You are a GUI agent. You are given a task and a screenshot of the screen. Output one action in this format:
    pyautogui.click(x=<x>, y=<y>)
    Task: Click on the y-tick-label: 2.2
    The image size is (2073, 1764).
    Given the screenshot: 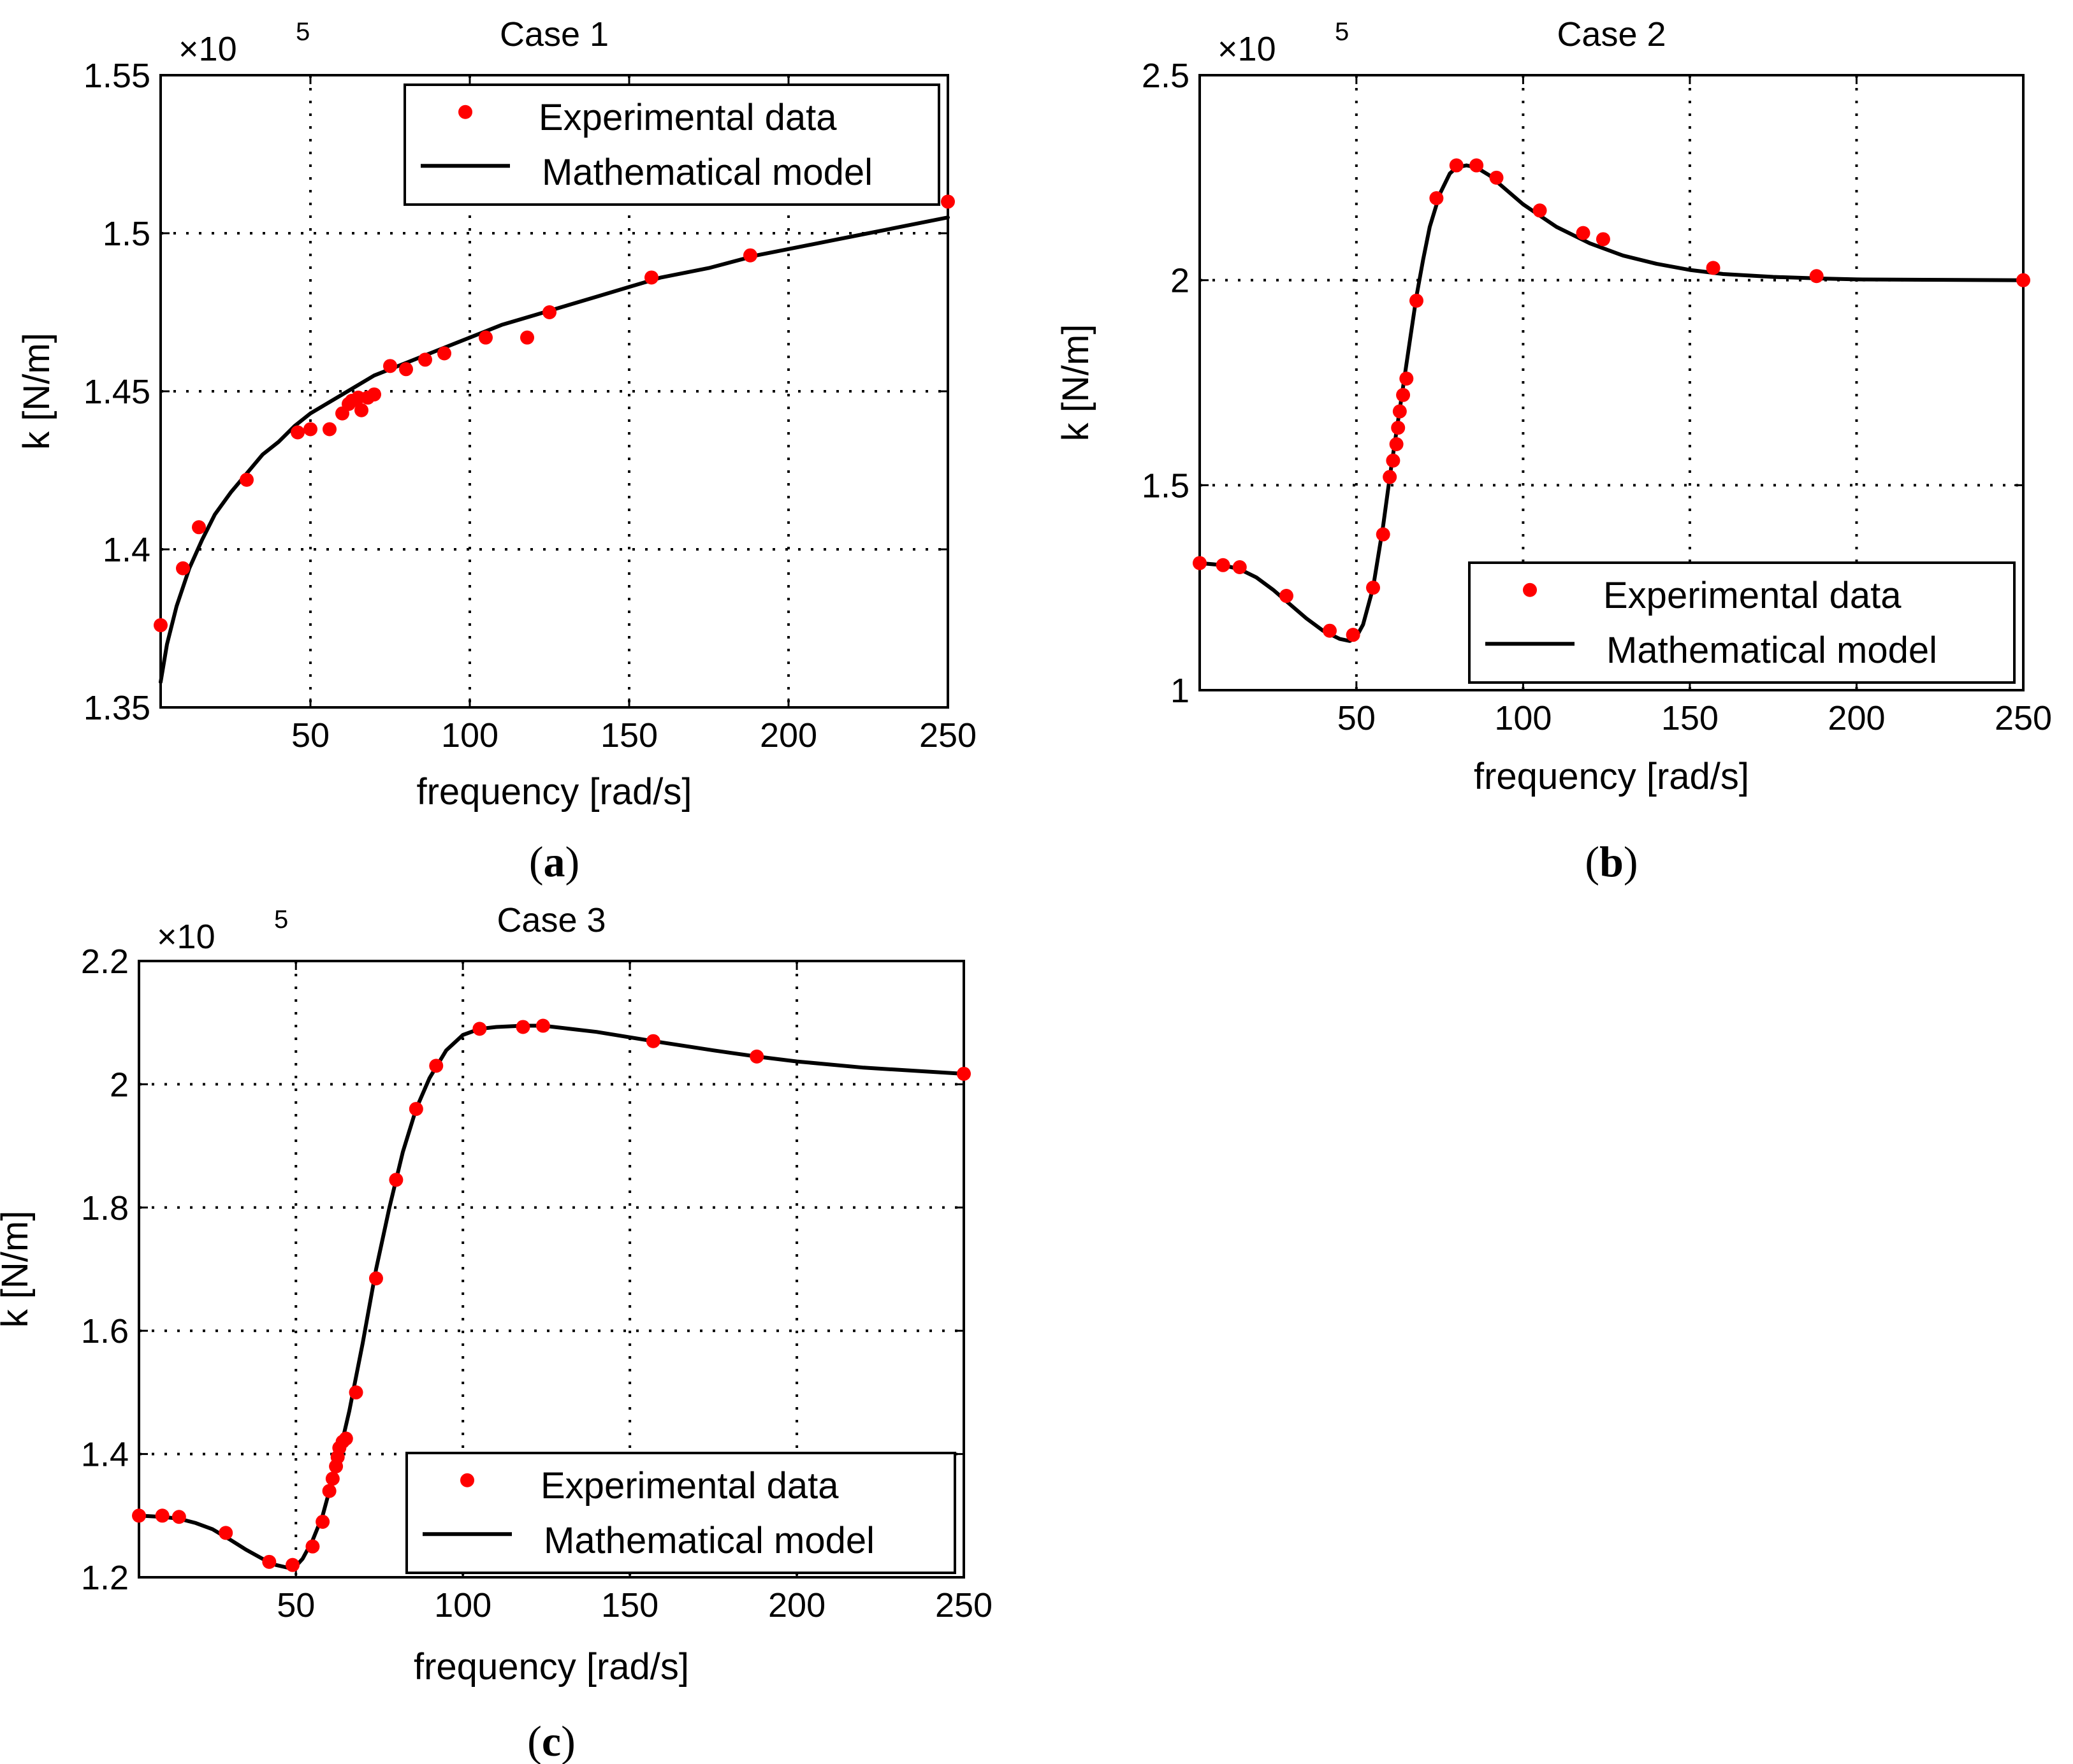 What is the action you would take?
    pyautogui.click(x=105, y=962)
    